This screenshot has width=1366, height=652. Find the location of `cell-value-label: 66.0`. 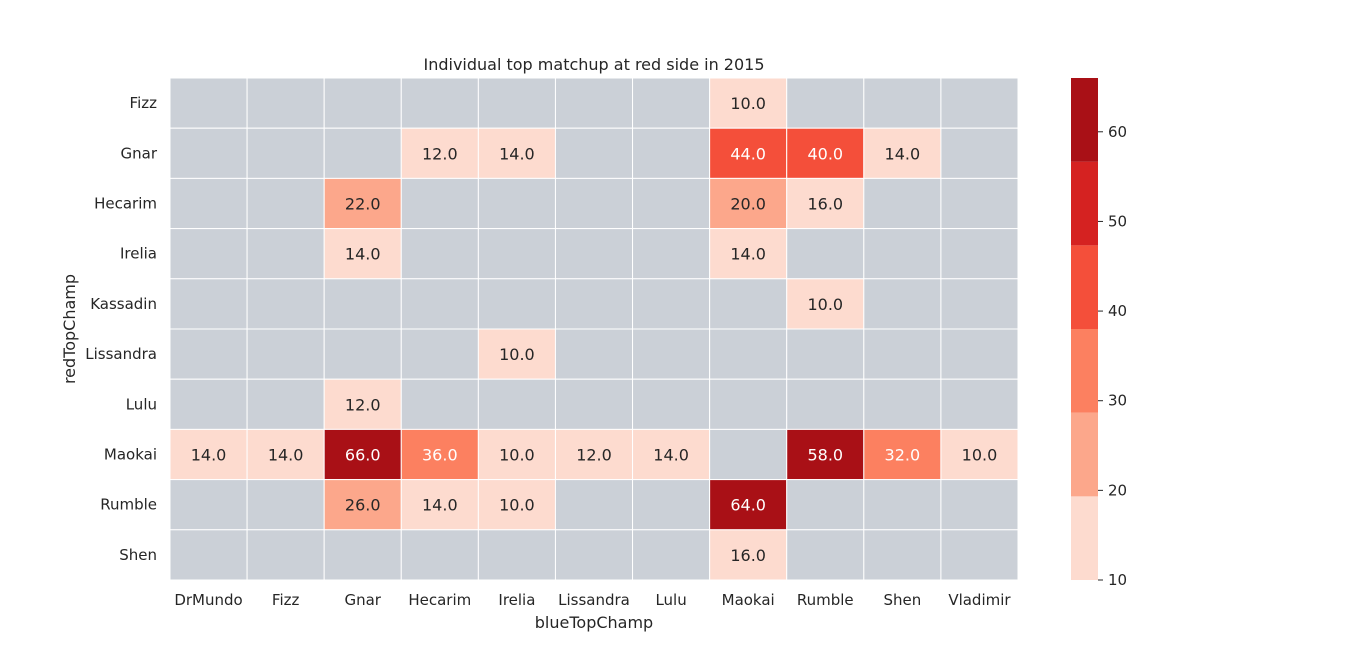

cell-value-label: 66.0 is located at coordinates (363, 455).